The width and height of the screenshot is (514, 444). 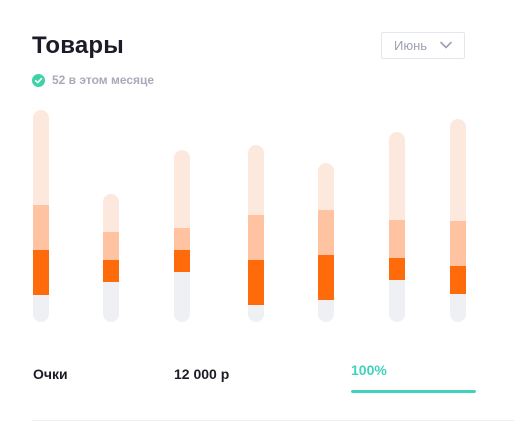 I want to click on check-circle-icon, so click(x=38, y=80).